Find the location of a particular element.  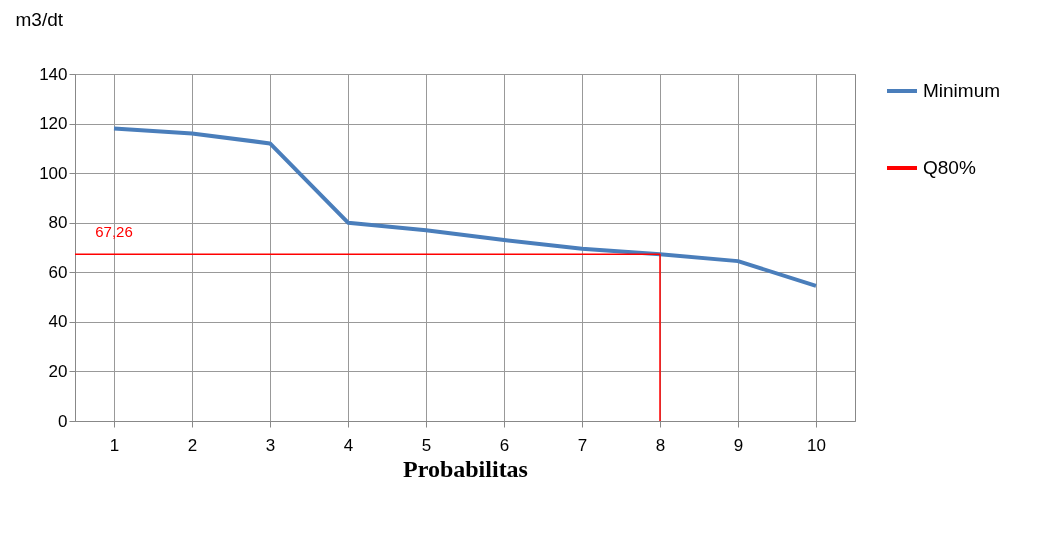

x-tick-label: 8 is located at coordinates (660, 445).